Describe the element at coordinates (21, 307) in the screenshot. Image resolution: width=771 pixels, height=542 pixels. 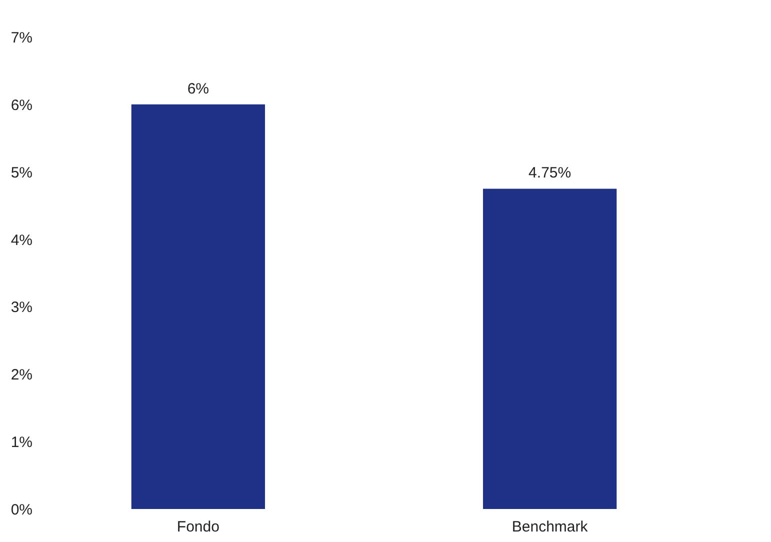
I see `y-tick-label: 3%` at that location.